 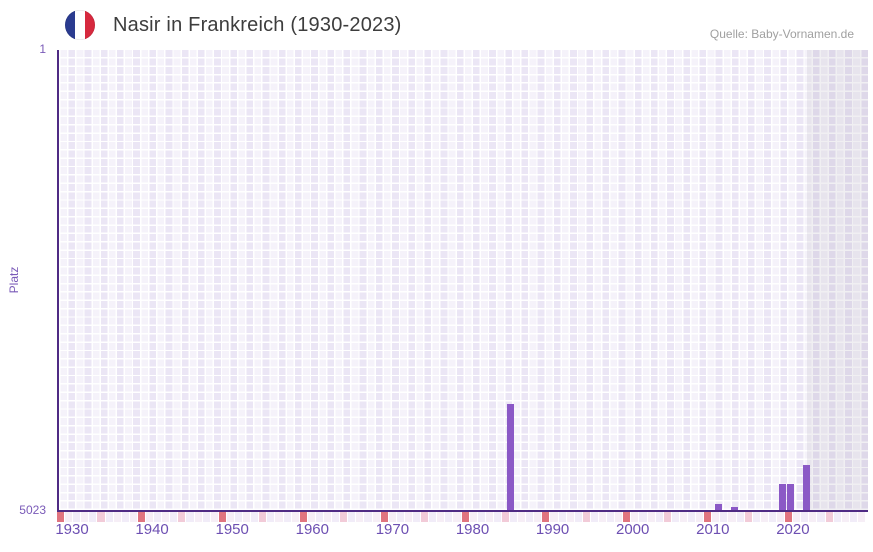 What do you see at coordinates (718, 507) in the screenshot?
I see `bar-2010` at bounding box center [718, 507].